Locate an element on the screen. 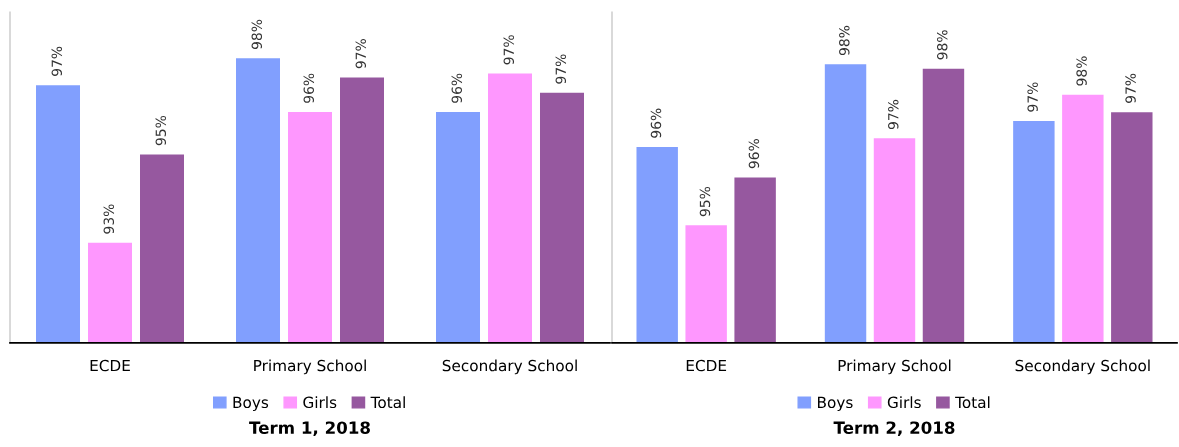 This screenshot has height=447, width=1179. data-label: 93% is located at coordinates (109, 219).